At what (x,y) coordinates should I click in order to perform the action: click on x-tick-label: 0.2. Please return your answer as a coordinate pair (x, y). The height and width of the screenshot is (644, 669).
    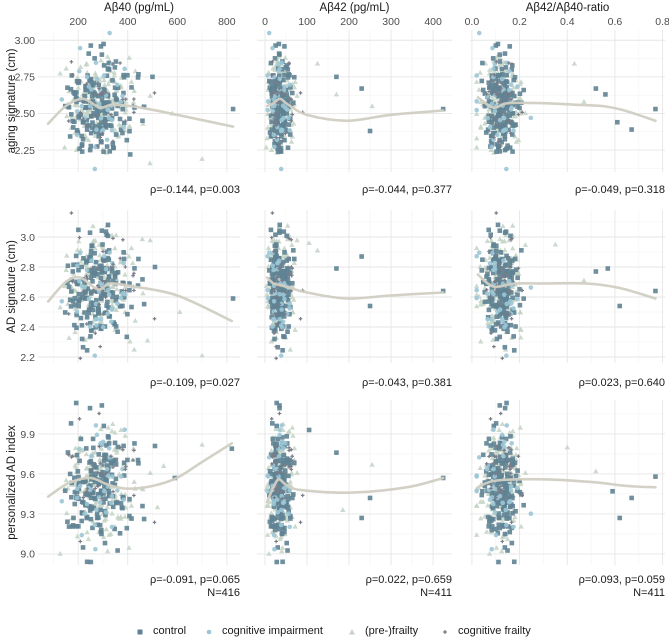
    Looking at the image, I should click on (519, 22).